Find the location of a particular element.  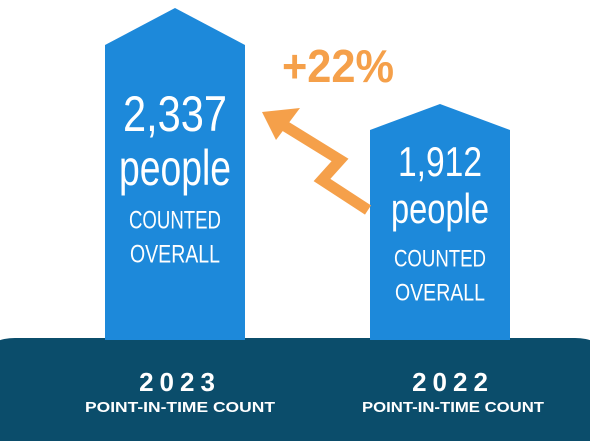

growth-arrow is located at coordinates (320, 164).